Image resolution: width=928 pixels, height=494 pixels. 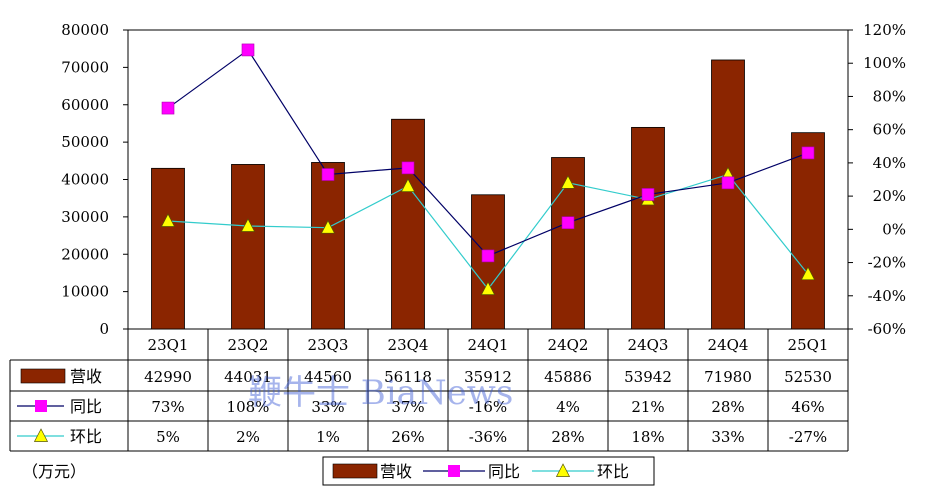 What do you see at coordinates (408, 345) in the screenshot?
I see `category-label: 23Q4` at bounding box center [408, 345].